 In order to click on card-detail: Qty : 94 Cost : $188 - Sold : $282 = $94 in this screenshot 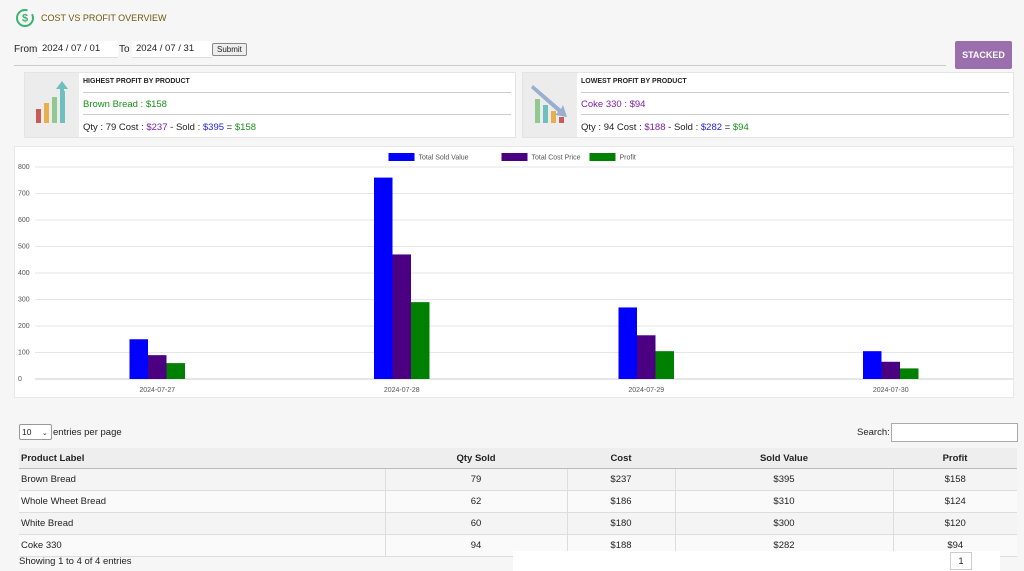, I will do `click(665, 127)`.